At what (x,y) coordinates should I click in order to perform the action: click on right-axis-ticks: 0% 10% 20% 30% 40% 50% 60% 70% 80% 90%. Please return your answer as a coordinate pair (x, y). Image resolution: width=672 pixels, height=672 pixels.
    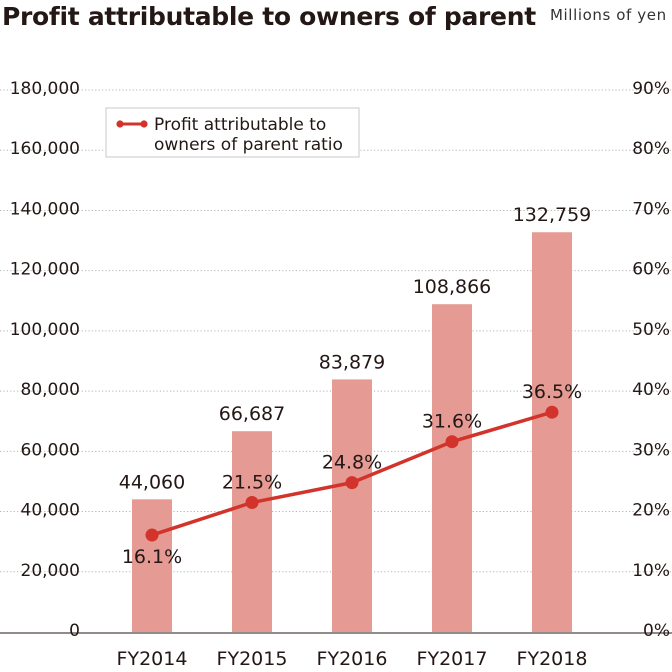
    Looking at the image, I should click on (651, 360).